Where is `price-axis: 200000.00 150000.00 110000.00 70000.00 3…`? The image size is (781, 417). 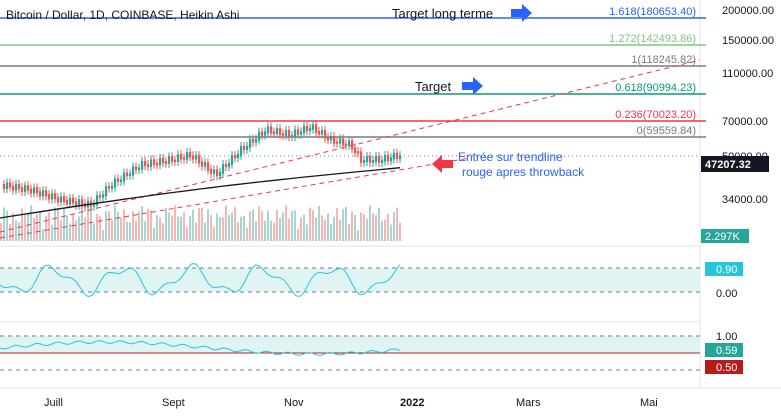 price-axis: 200000.00 150000.00 110000.00 70000.00 3… is located at coordinates (737, 124).